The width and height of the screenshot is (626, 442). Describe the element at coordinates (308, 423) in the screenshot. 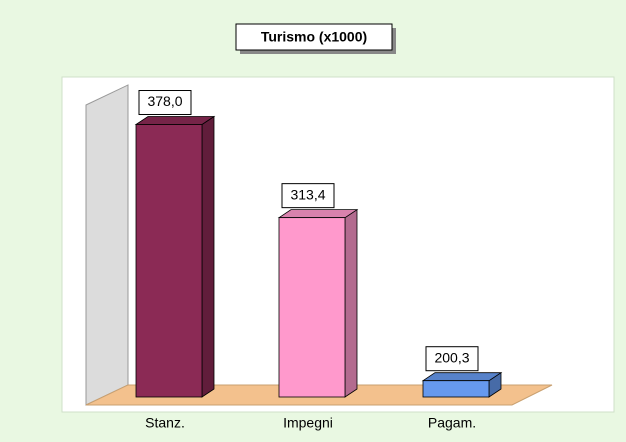

I see `x-tick-label: Impegni` at that location.